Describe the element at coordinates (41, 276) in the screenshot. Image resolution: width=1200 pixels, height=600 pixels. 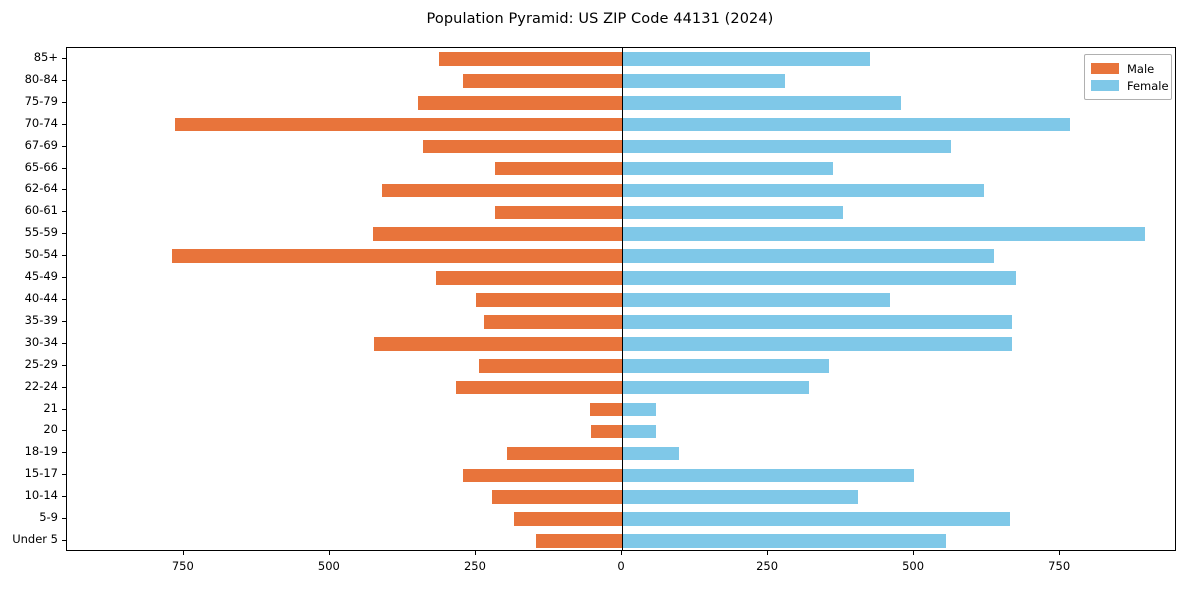
I see `y-tick-label-45-49: 45-49` at that location.